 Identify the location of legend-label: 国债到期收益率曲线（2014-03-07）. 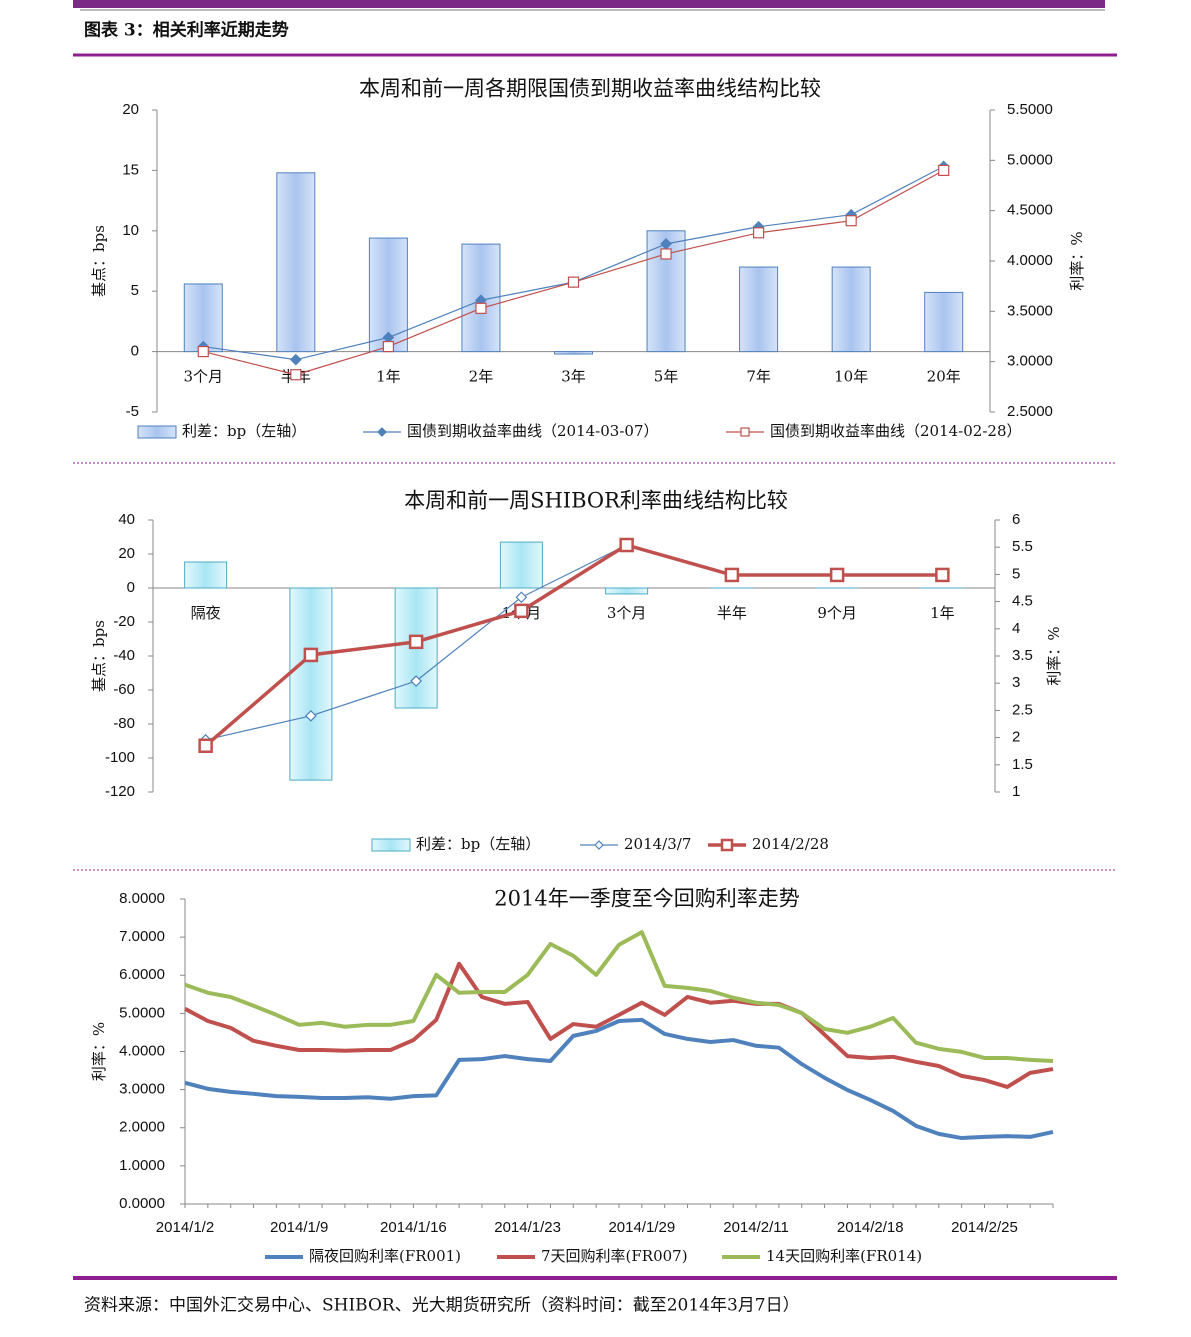
(533, 431).